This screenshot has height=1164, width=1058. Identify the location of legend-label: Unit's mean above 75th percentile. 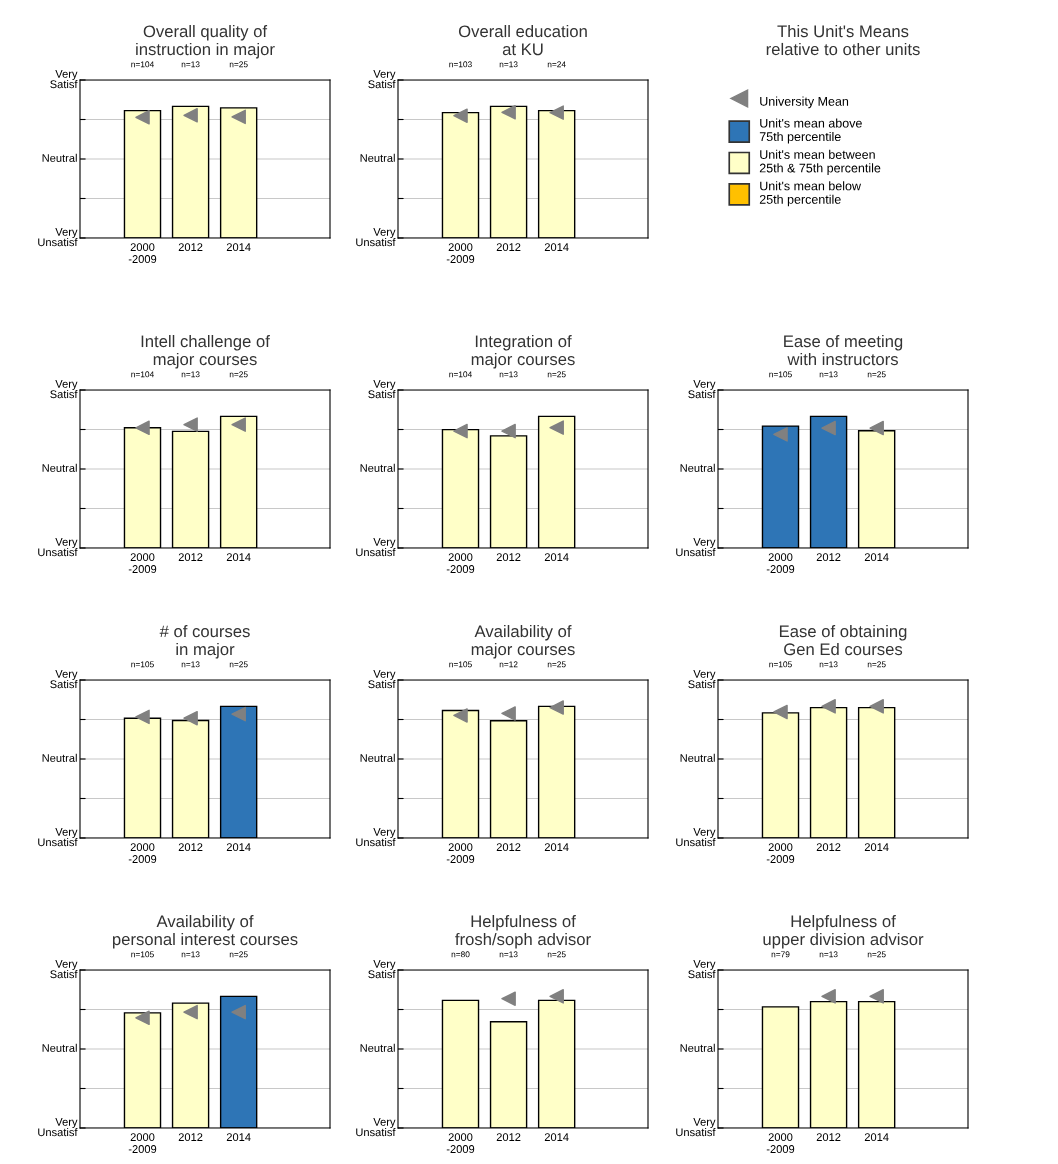
(810, 131).